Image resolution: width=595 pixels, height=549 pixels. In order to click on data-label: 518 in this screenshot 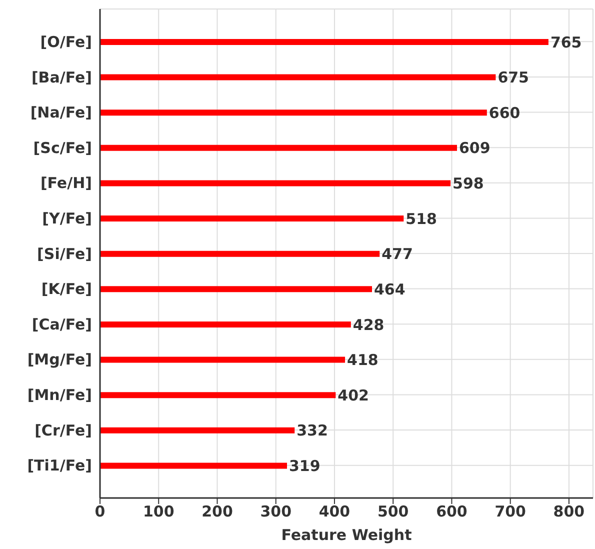, I will do `click(421, 219)`.